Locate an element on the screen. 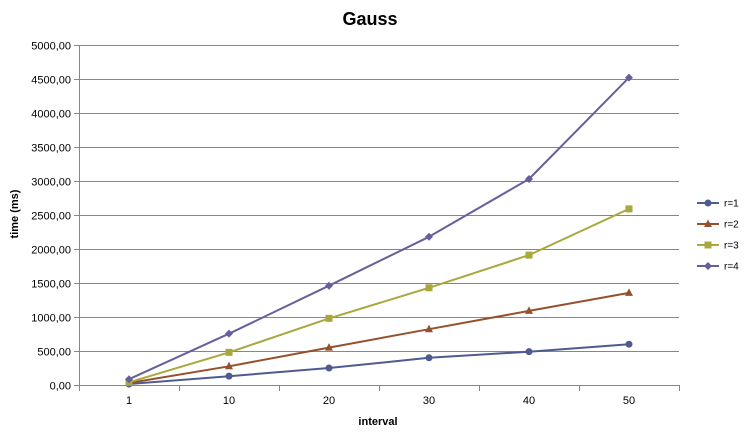 The width and height of the screenshot is (750, 436). x-tick-label: 1 is located at coordinates (129, 401).